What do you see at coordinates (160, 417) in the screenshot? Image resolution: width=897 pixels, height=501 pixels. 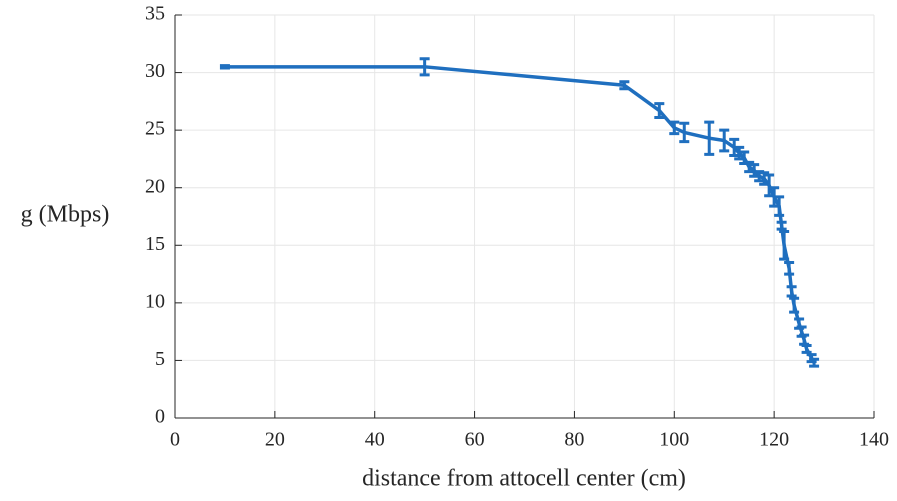 I see `y-tick-label: 0` at bounding box center [160, 417].